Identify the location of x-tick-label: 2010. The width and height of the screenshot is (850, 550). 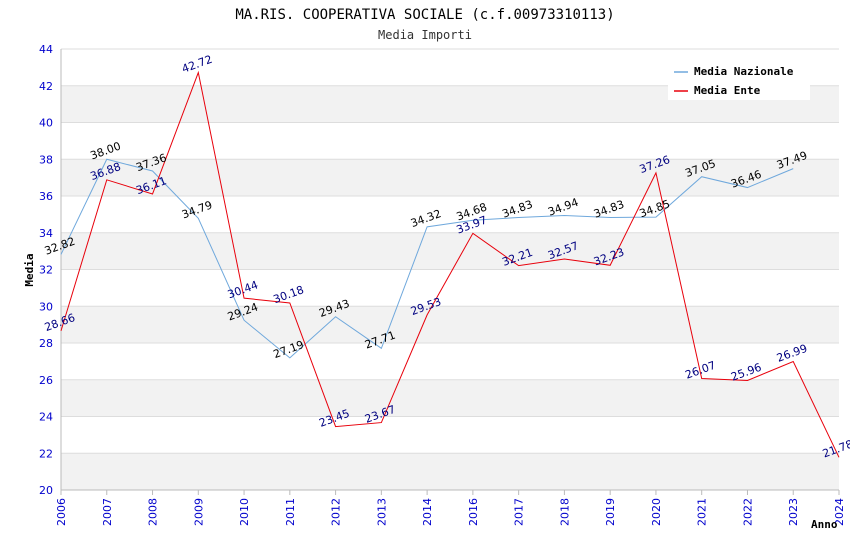
(244, 512).